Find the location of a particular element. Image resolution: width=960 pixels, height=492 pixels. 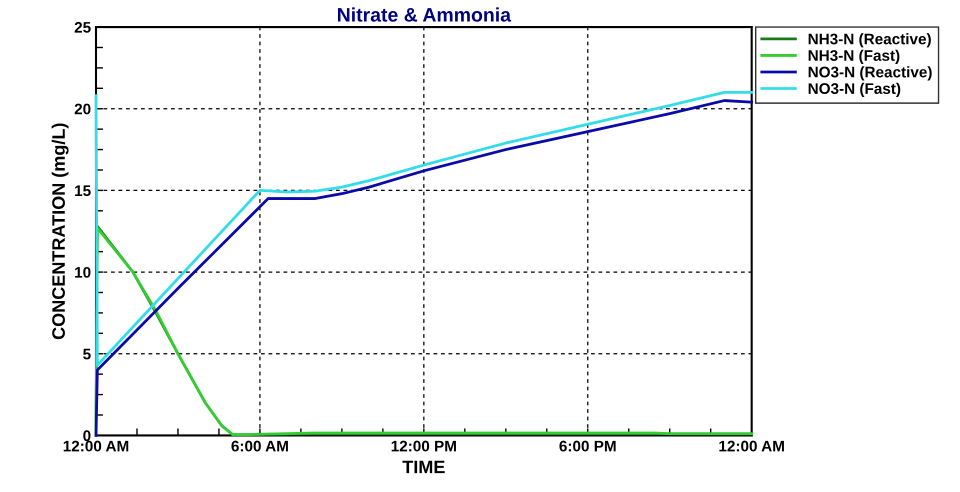

legend-label: NH3-N (Reactive) is located at coordinates (869, 40).